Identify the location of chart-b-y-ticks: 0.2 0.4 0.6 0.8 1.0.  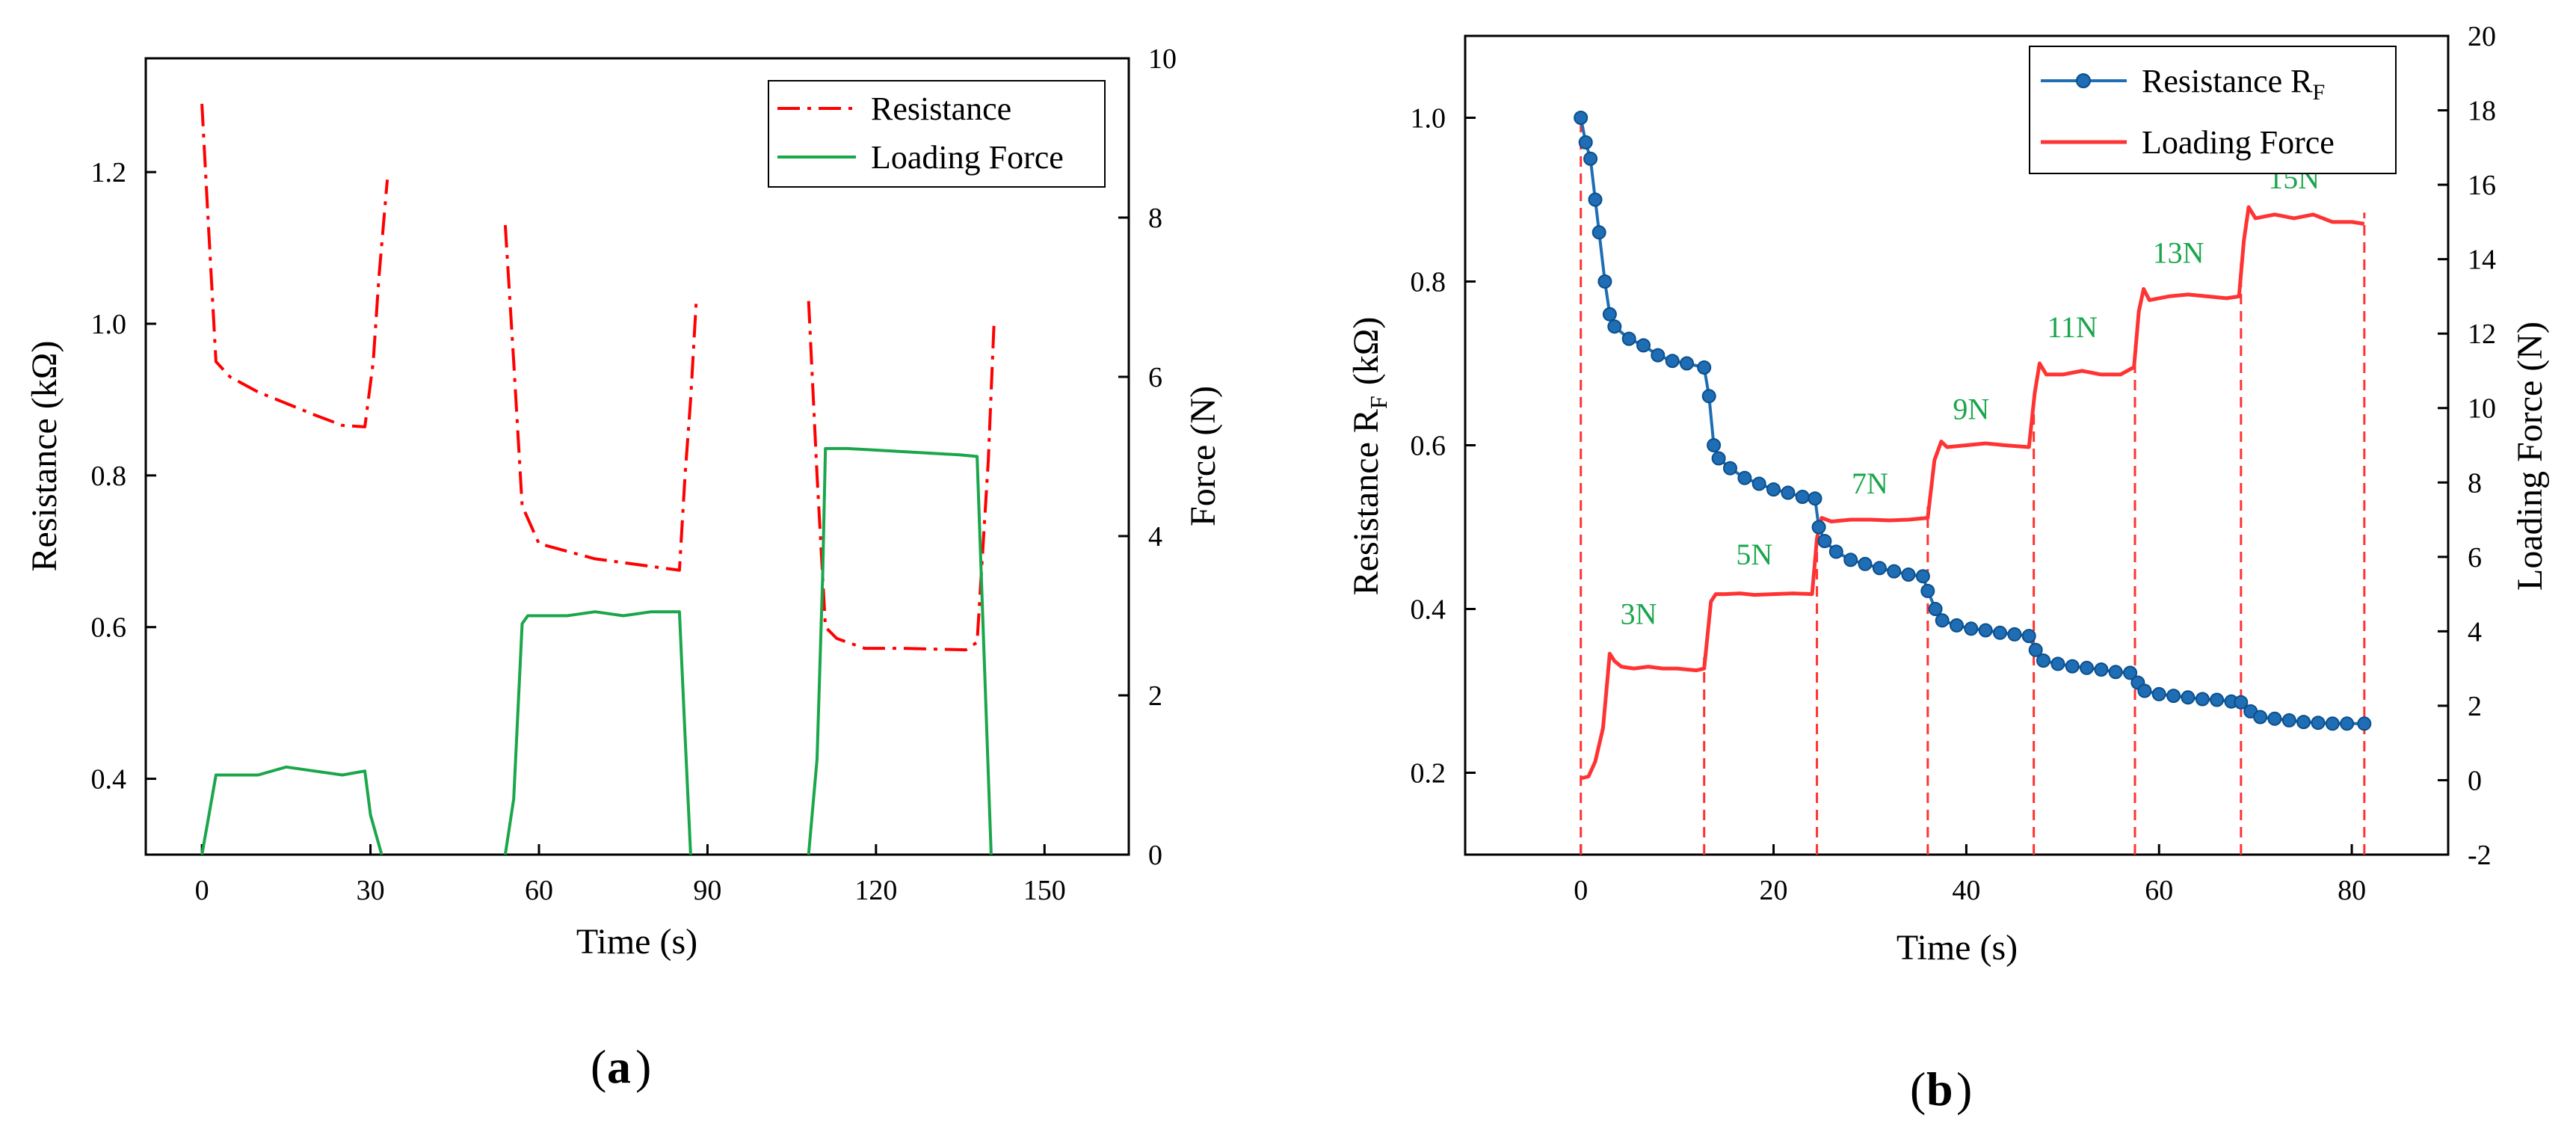
(1443, 446).